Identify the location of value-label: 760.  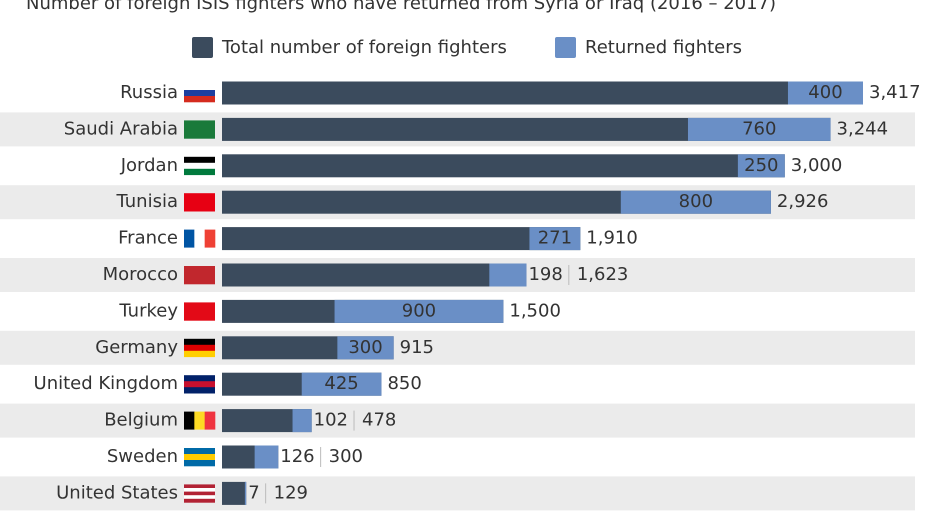
(759, 128).